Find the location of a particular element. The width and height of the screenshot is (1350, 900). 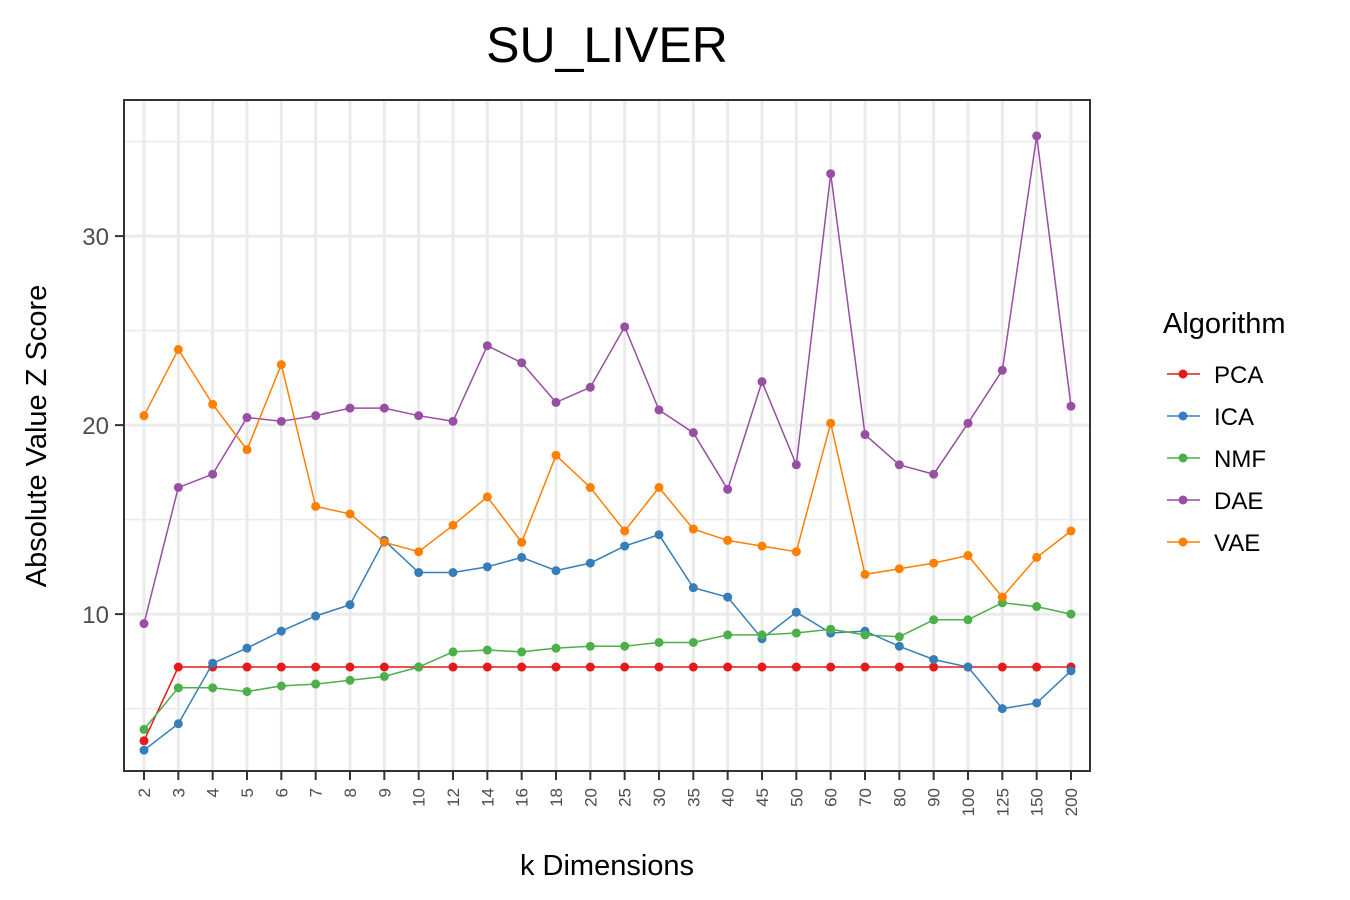

x-tick-label: 14 is located at coordinates (487, 797).